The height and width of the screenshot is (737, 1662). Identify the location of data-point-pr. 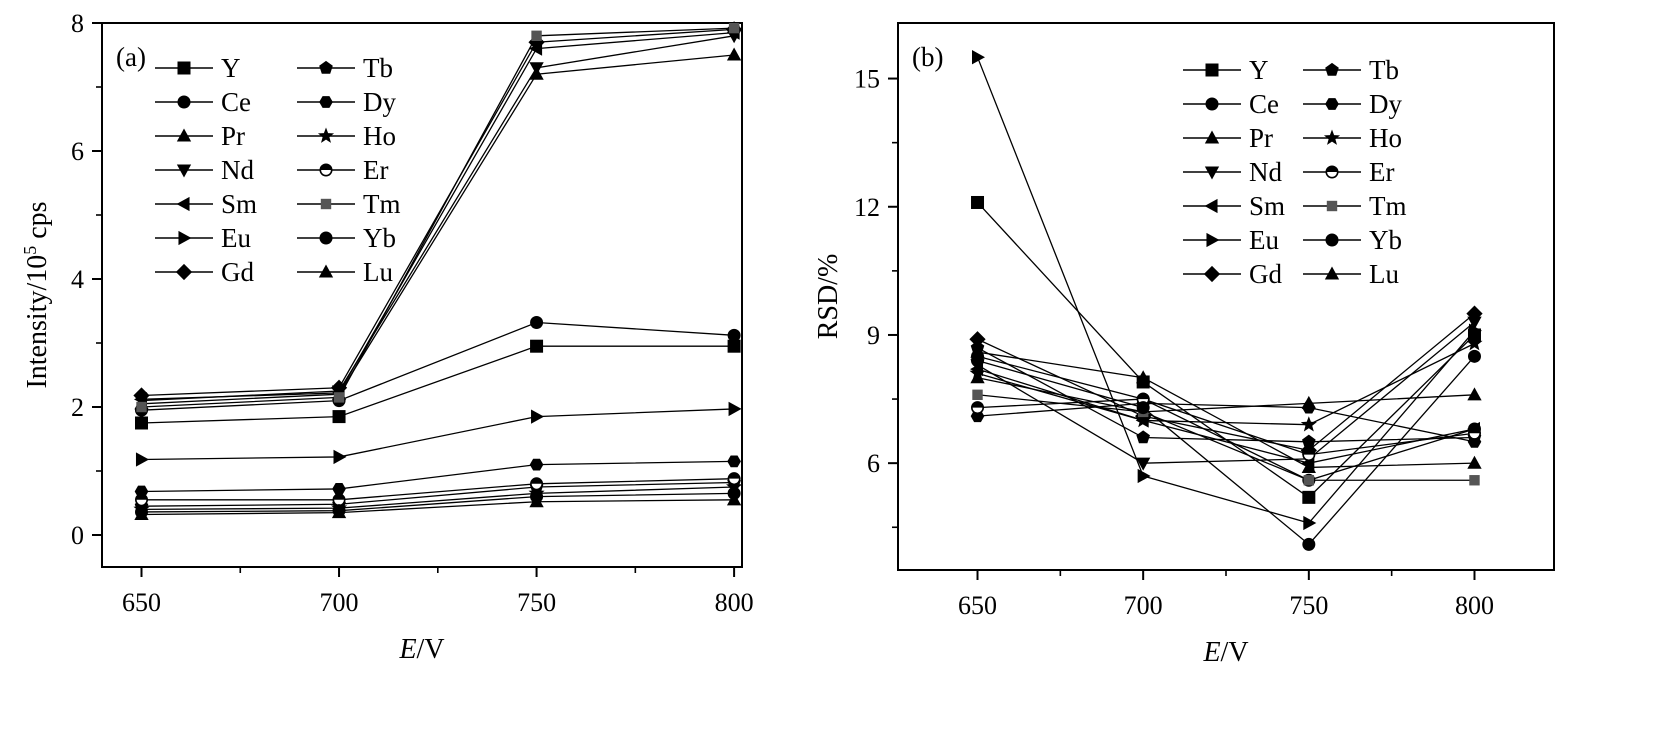
(1474, 394).